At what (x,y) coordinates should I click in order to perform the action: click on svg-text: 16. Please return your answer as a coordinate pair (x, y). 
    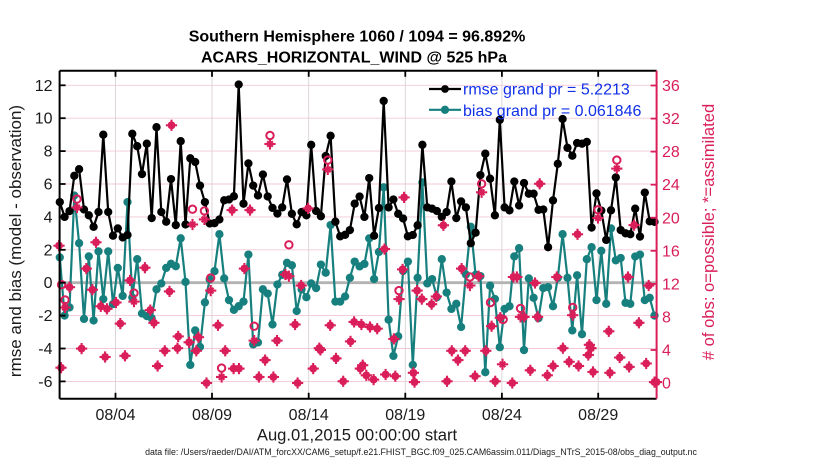
    Looking at the image, I should click on (671, 251).